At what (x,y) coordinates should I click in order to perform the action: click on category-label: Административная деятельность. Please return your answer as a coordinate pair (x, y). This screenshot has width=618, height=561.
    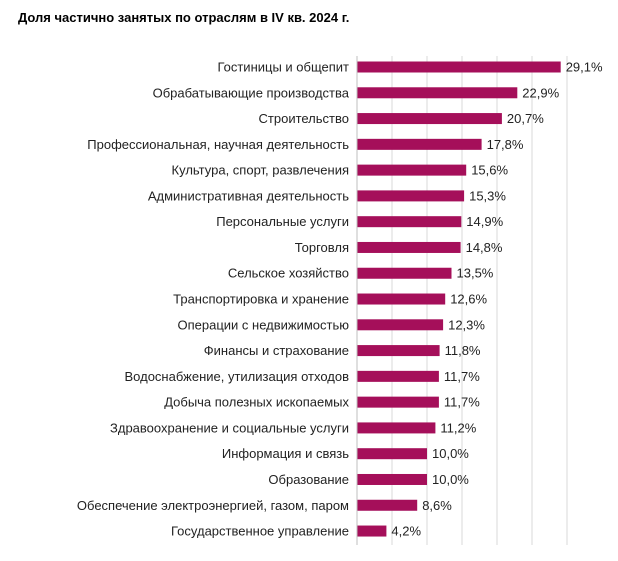
    Looking at the image, I should click on (248, 195).